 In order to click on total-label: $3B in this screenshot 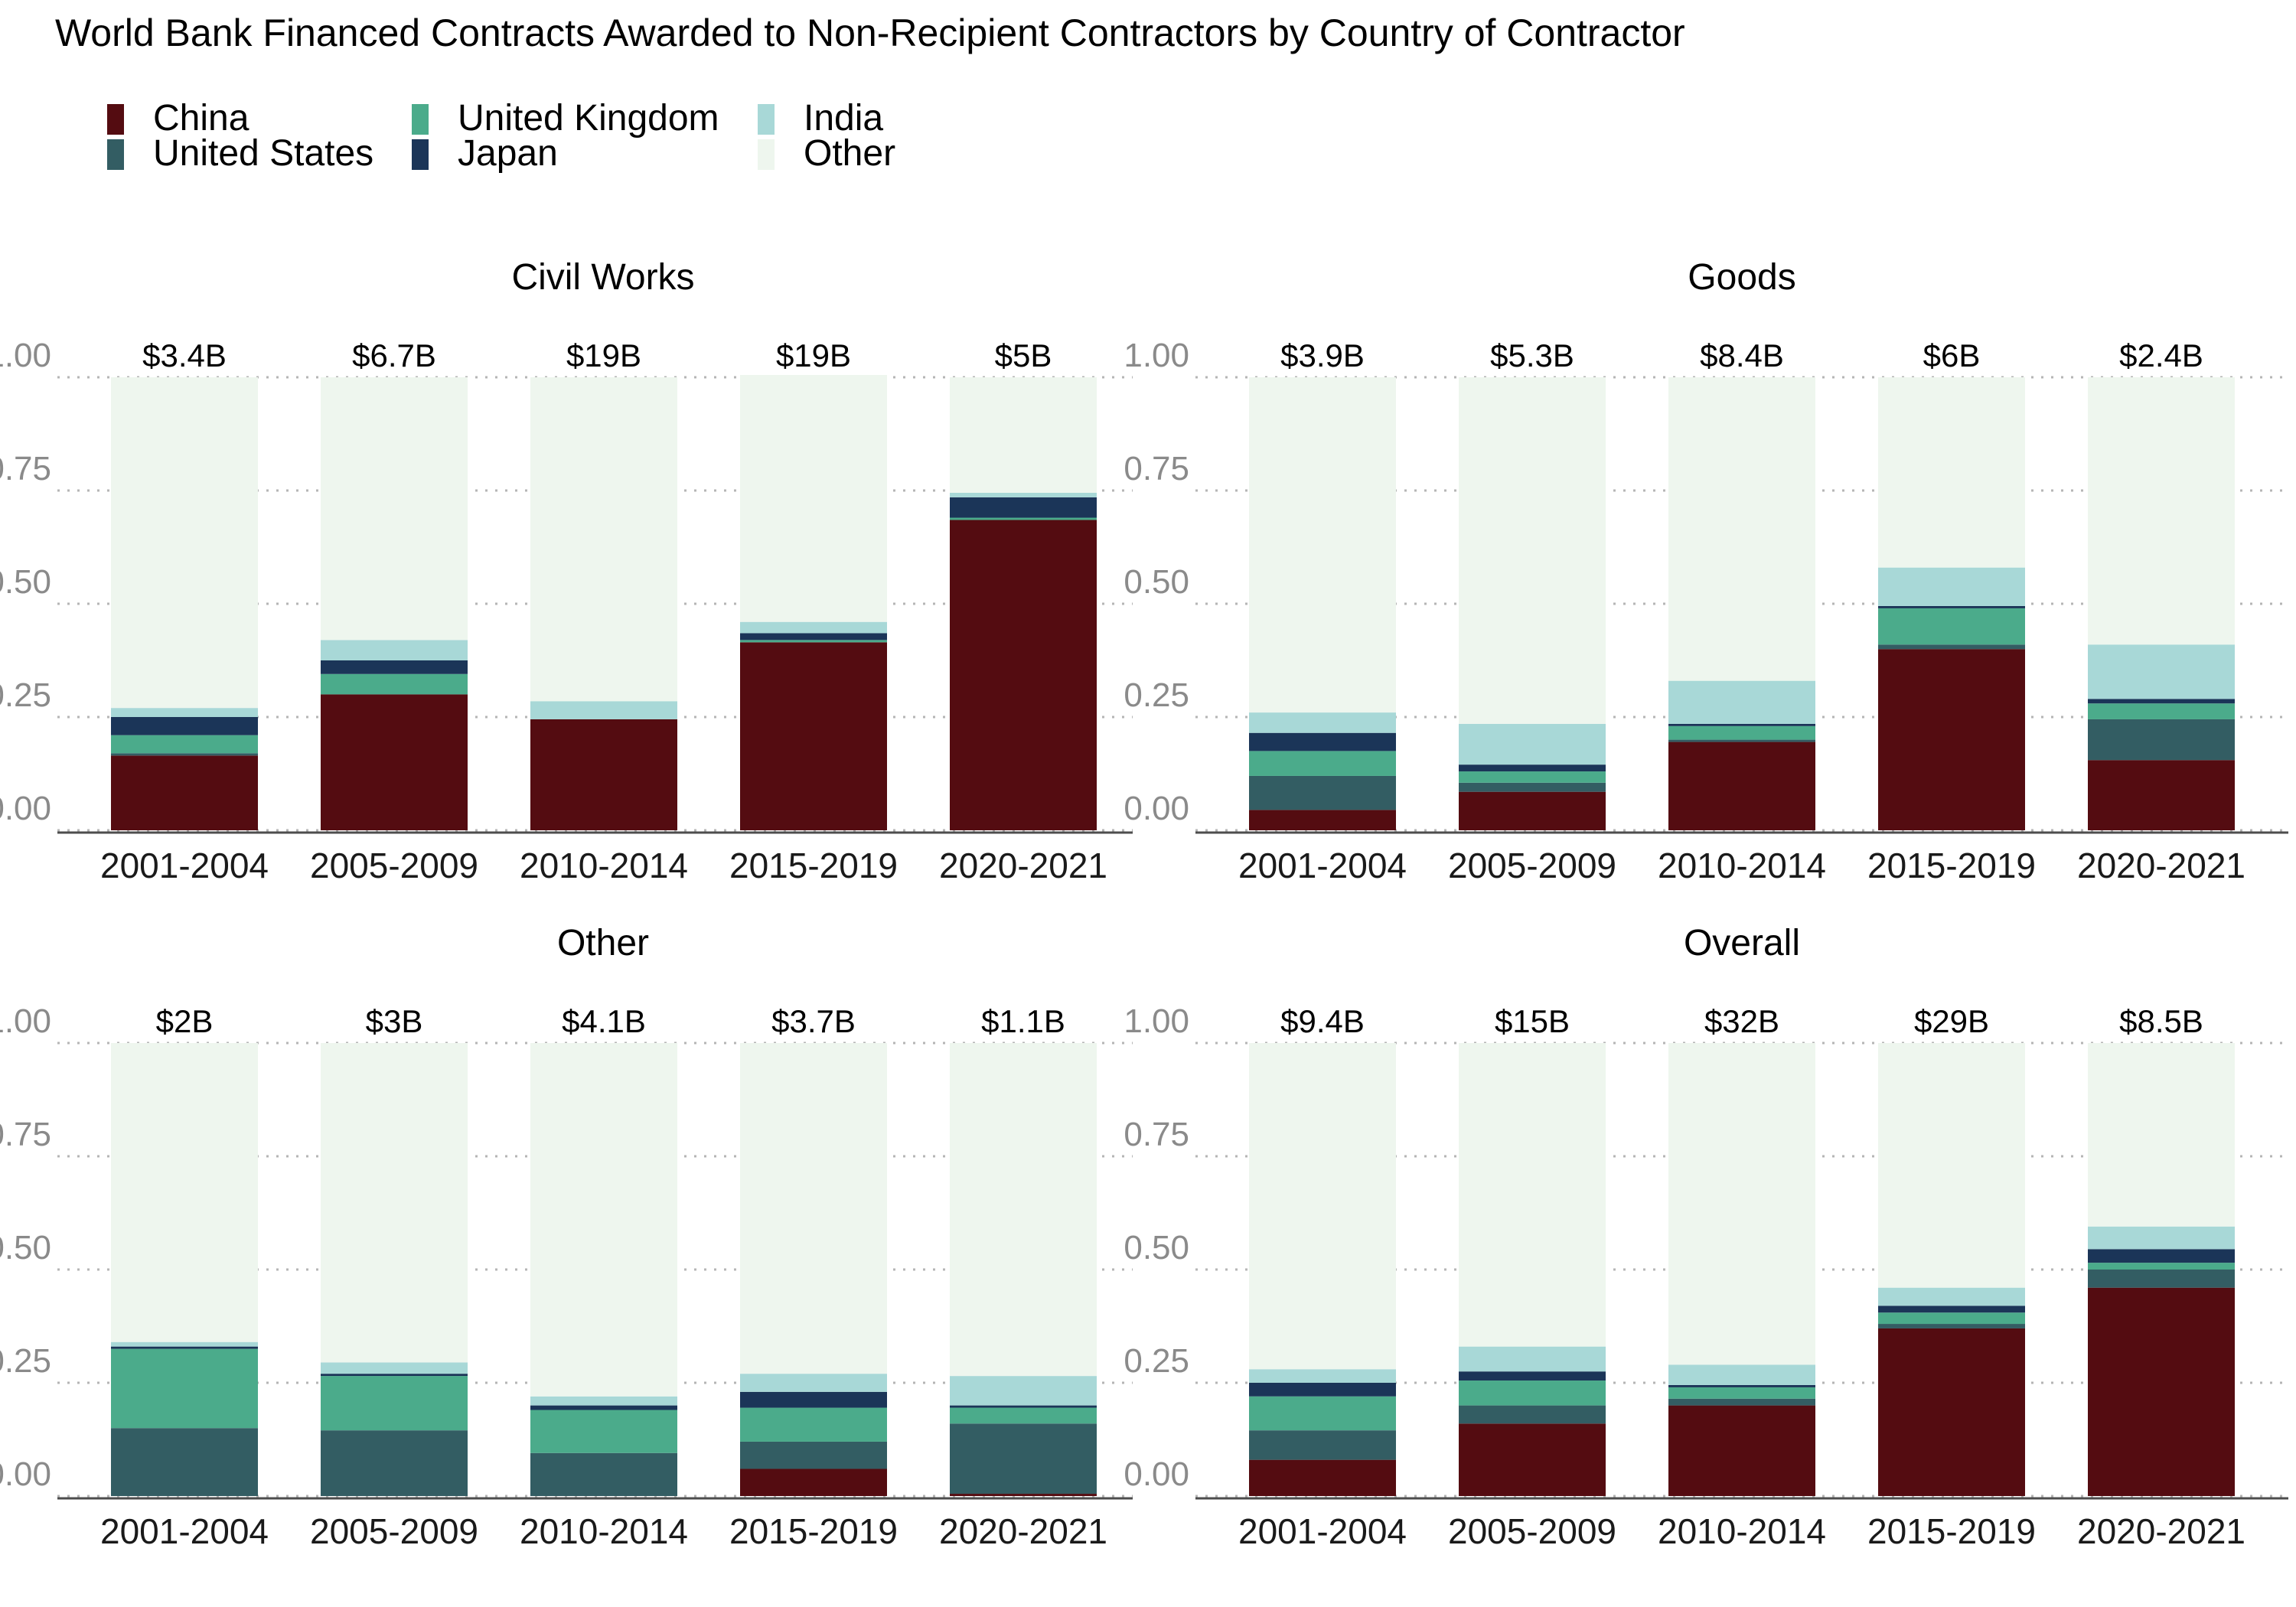, I will do `click(394, 1021)`.